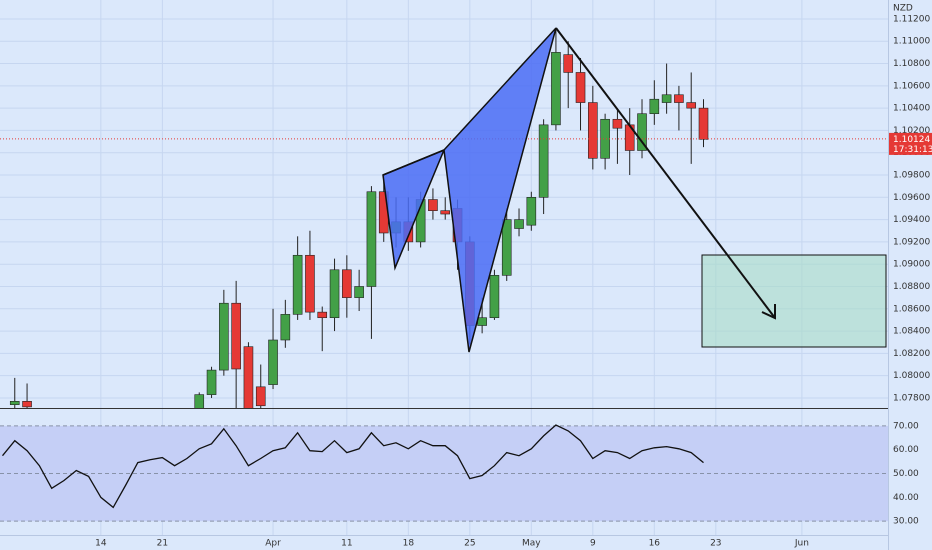 The width and height of the screenshot is (932, 550). Describe the element at coordinates (906, 522) in the screenshot. I see `rsi-tick-label: 30.00` at that location.